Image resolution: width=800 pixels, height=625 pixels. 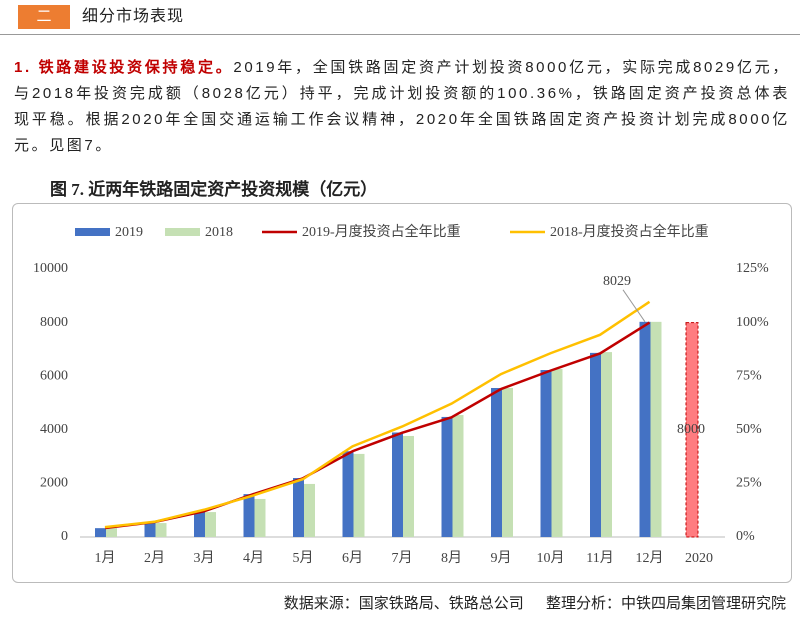 I want to click on y2-tick-label: 100%, so click(x=752, y=322).